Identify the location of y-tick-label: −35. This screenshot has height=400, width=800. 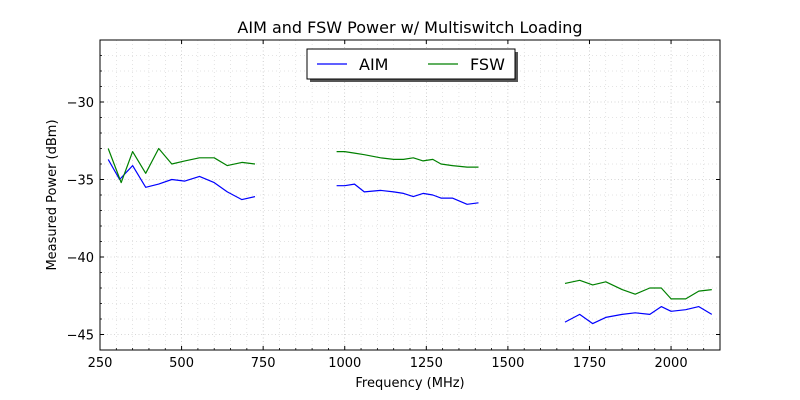
(80, 181).